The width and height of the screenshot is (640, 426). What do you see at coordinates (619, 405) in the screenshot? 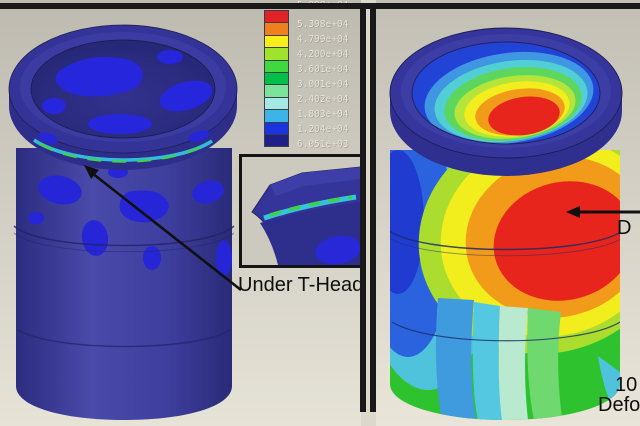
I see `deformation-scale-label-line2: Defo` at bounding box center [619, 405].